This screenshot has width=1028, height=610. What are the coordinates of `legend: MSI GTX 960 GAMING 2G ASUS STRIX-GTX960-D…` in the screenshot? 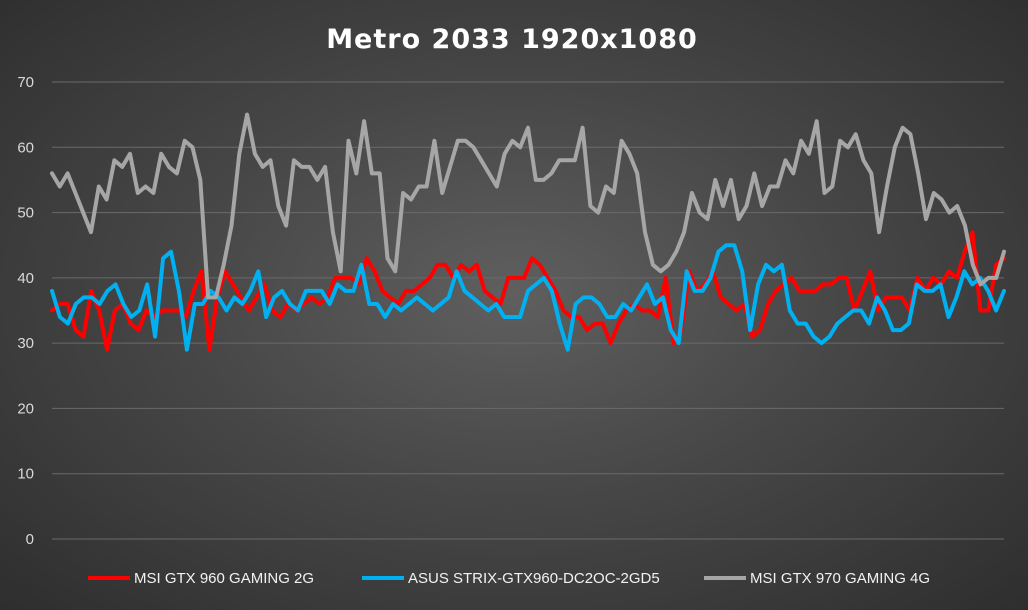 It's located at (509, 578).